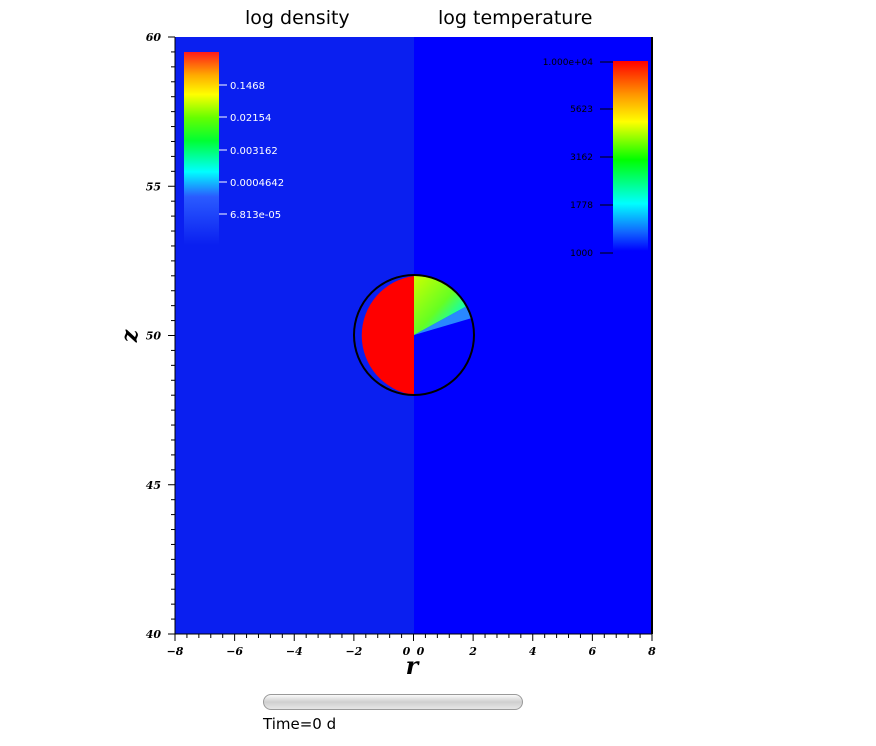  Describe the element at coordinates (297, 18) in the screenshot. I see `density-title: log density` at that location.